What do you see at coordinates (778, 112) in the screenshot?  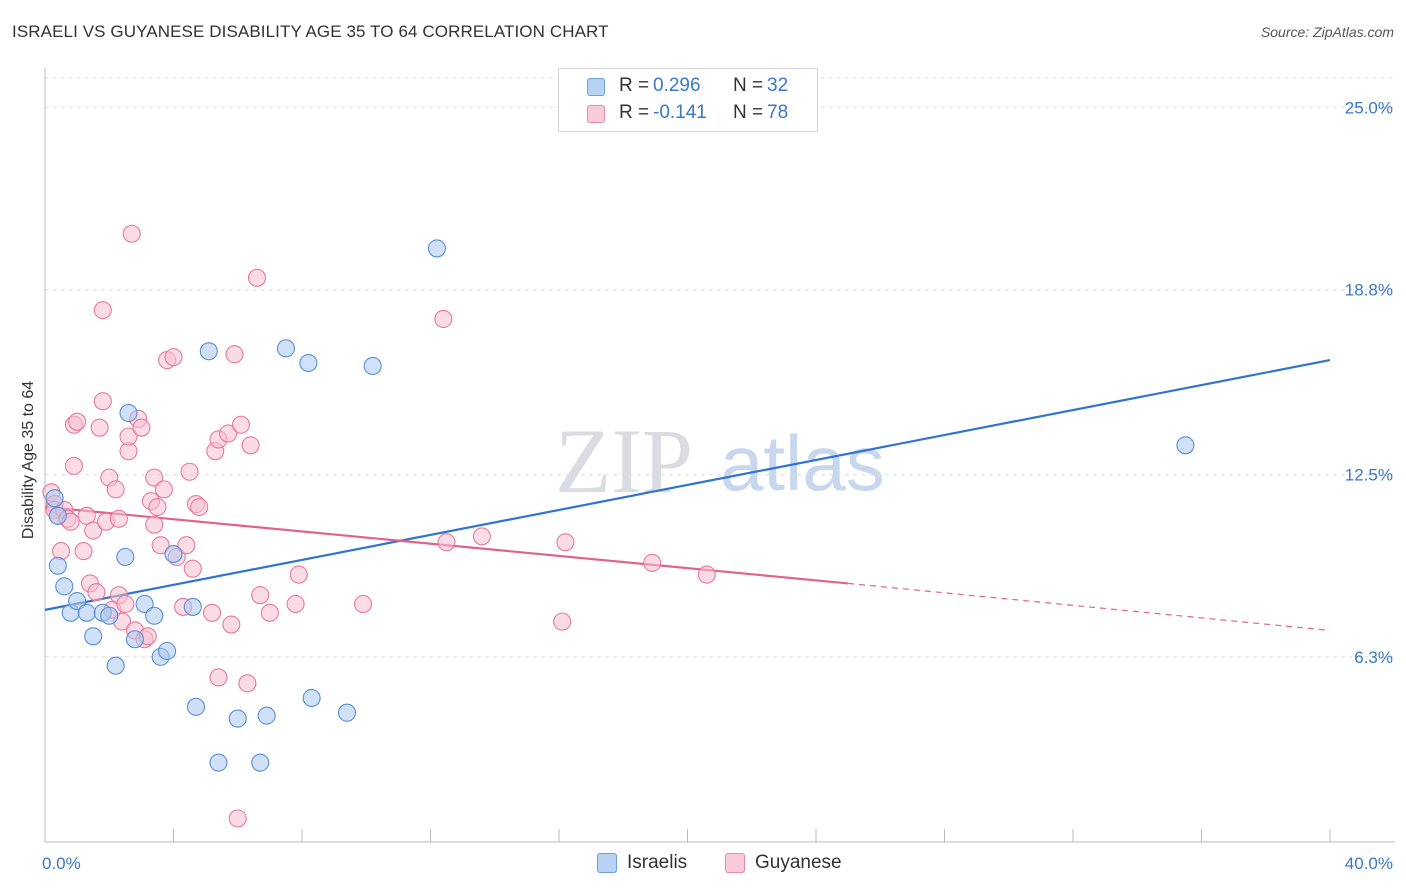 I see `legend-guyanese-n: 78` at bounding box center [778, 112].